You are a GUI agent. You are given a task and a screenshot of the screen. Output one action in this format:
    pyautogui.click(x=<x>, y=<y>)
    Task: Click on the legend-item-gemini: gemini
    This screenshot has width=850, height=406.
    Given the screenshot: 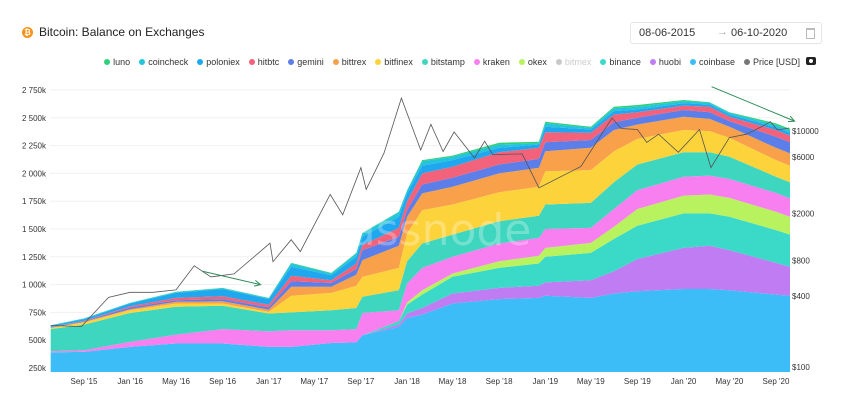 What is the action you would take?
    pyautogui.click(x=306, y=62)
    